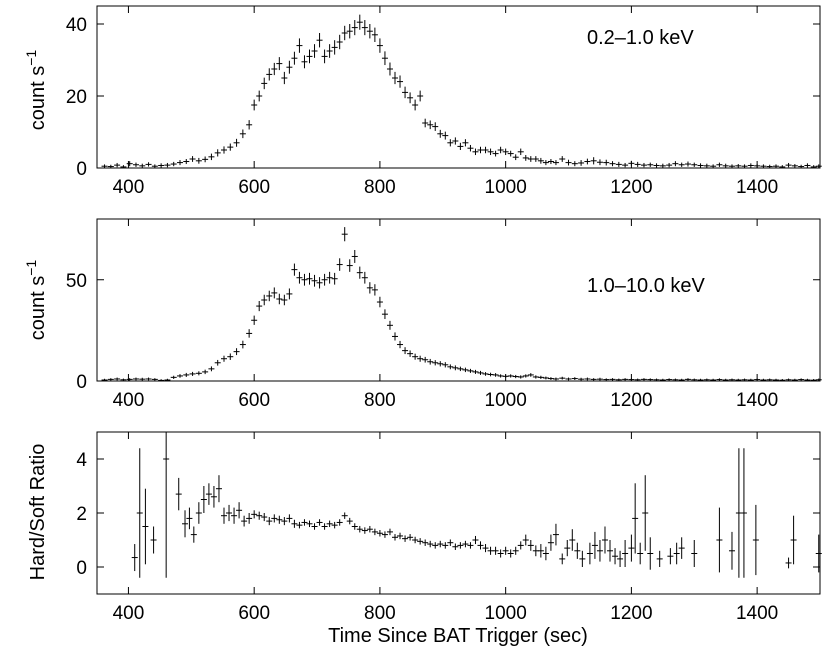 This screenshot has width=830, height=657. What do you see at coordinates (757, 400) in the screenshot?
I see `hard-xtick-label: 1400` at bounding box center [757, 400].